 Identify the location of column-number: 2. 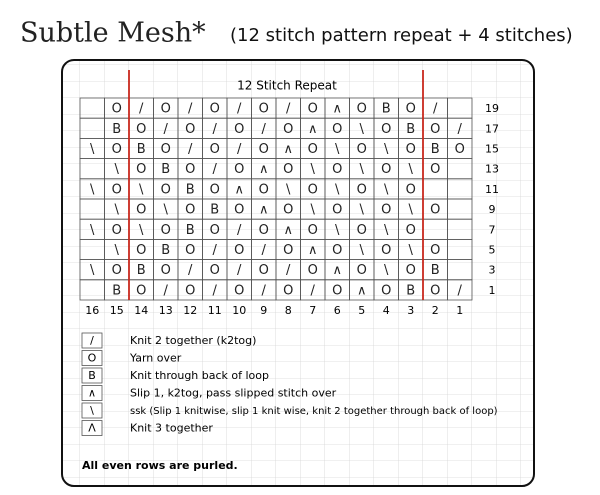
(435, 310).